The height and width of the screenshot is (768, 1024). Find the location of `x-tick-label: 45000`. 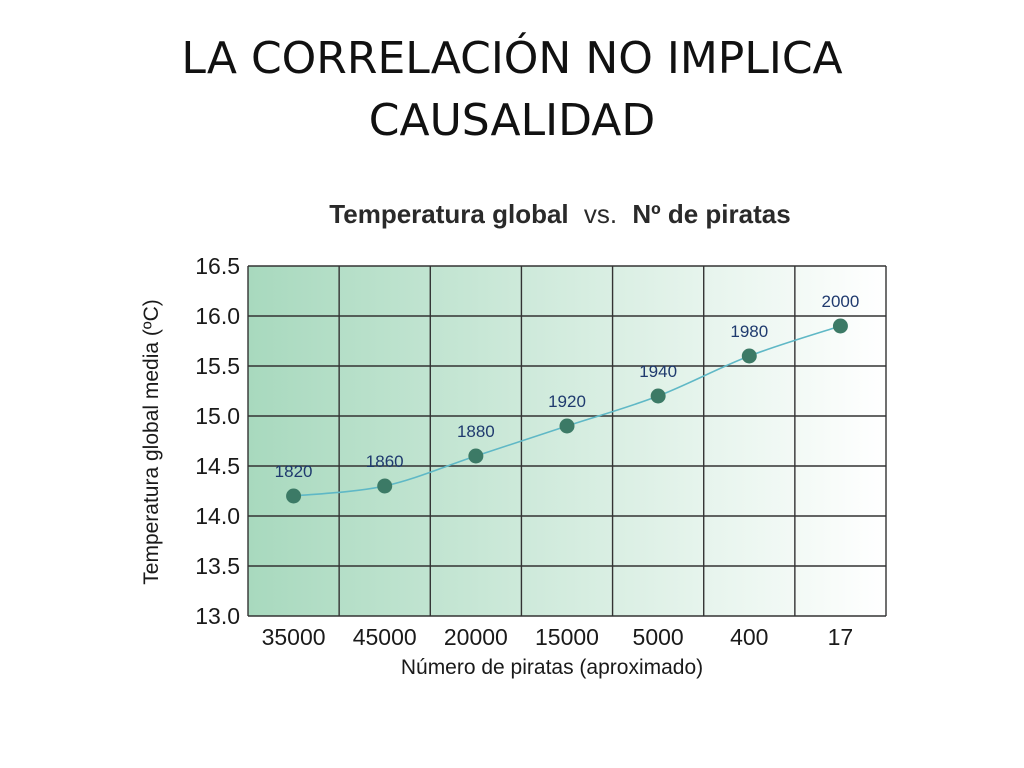

x-tick-label: 45000 is located at coordinates (385, 637).